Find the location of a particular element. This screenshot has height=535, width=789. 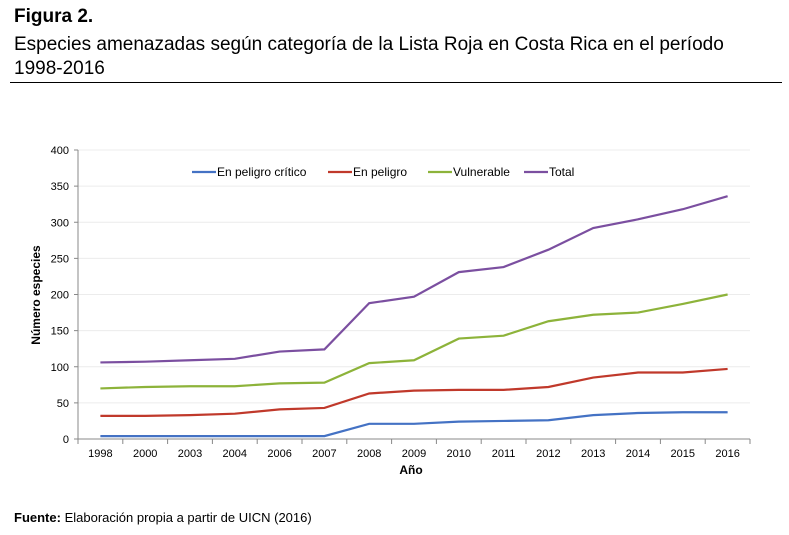

x-tick-label: 2000 is located at coordinates (145, 454).